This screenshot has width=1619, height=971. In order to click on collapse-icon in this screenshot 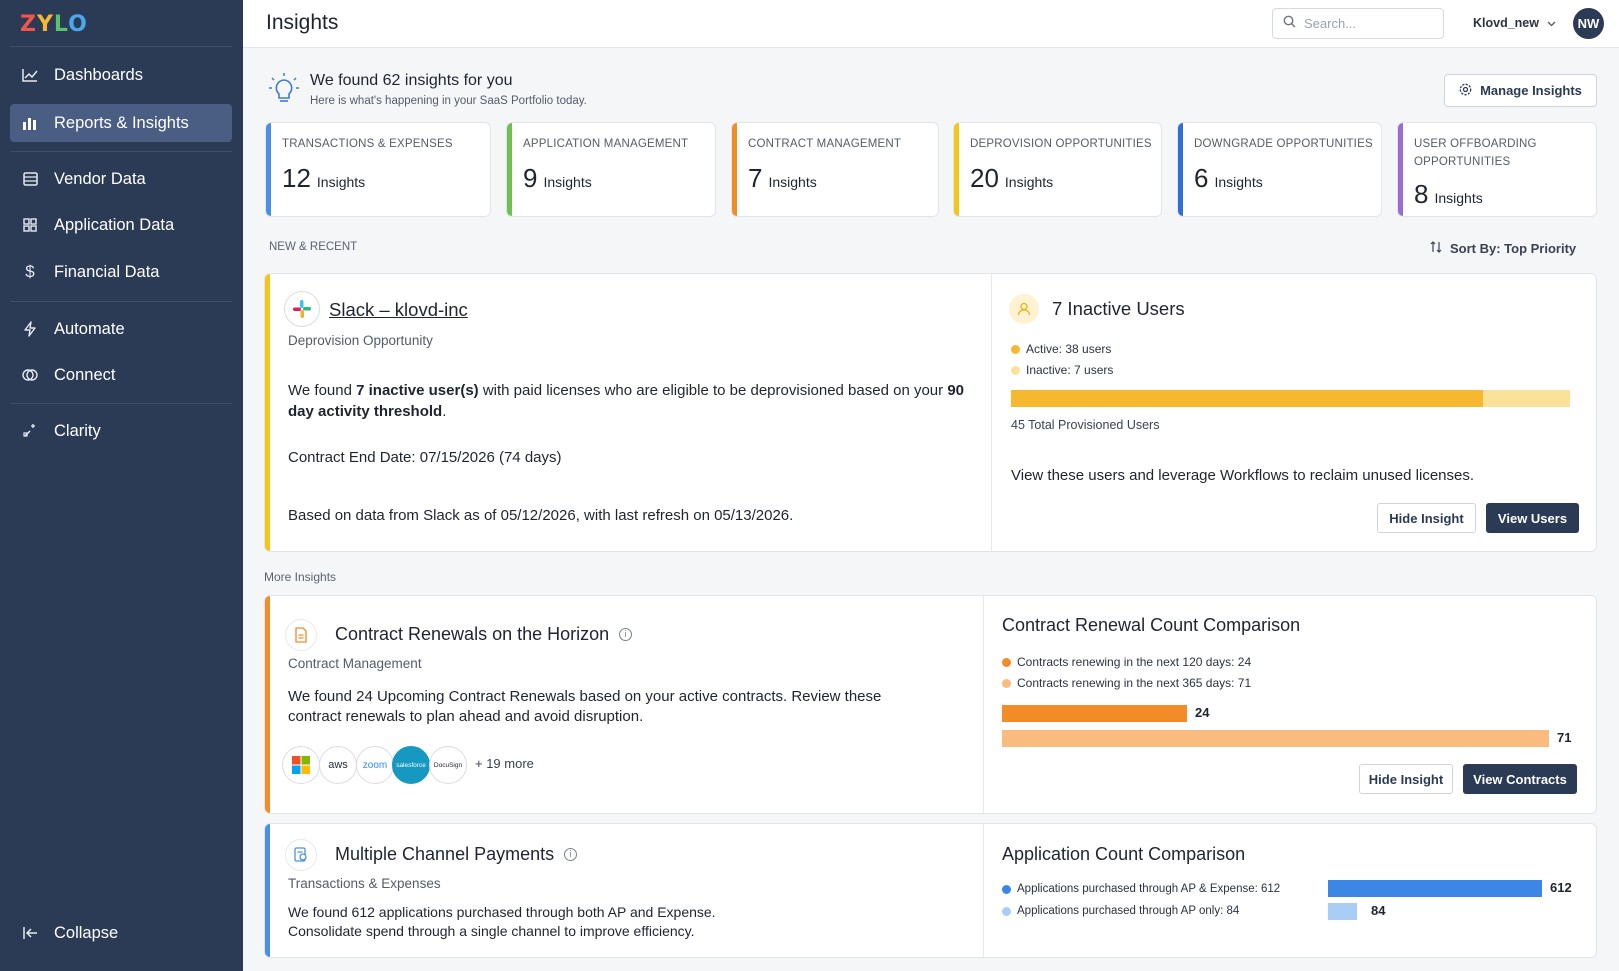, I will do `click(30, 933)`.